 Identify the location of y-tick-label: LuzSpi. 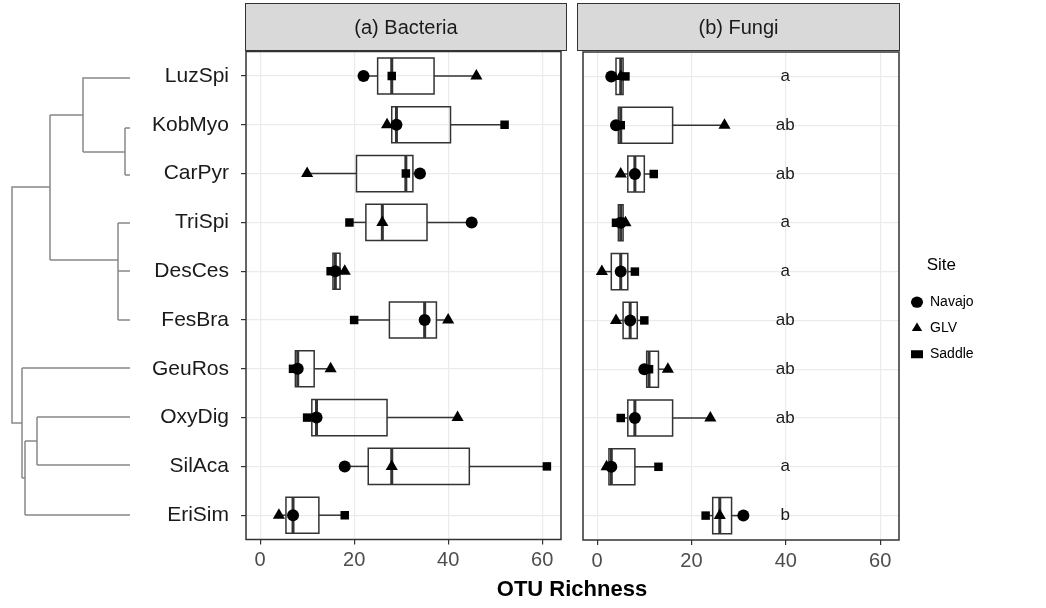
(196, 75).